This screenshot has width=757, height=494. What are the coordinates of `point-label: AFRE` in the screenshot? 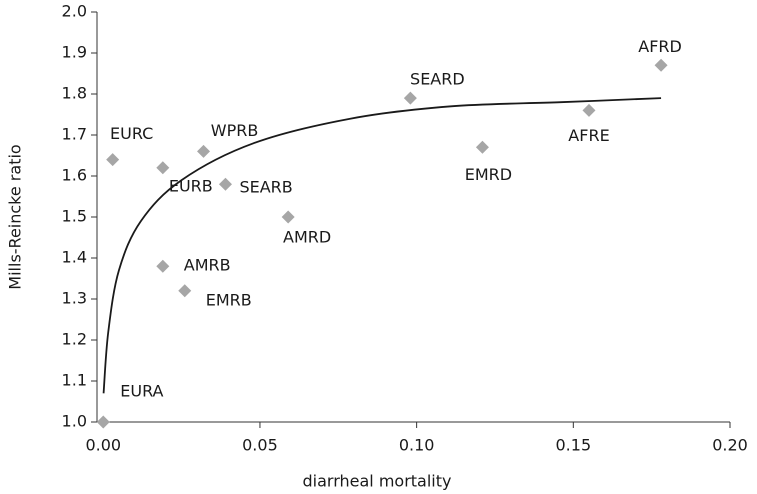 It's located at (588, 135).